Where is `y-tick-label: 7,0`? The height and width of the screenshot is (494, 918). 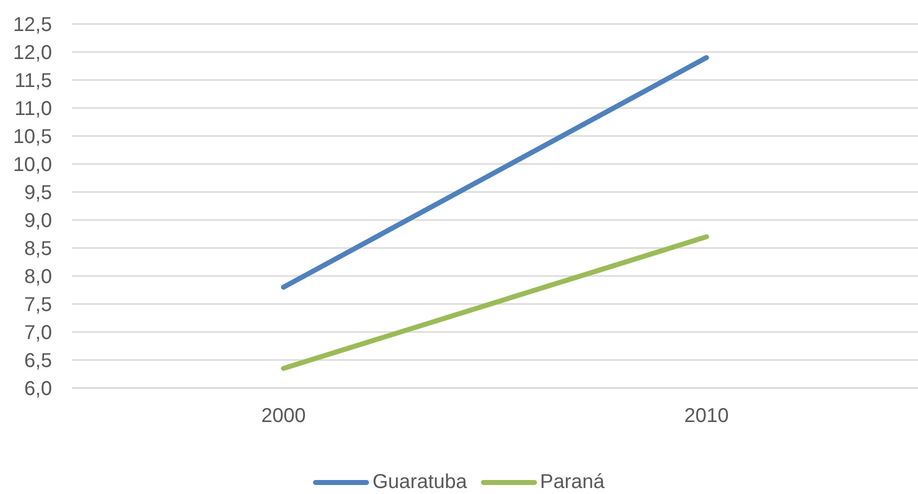 y-tick-label: 7,0 is located at coordinates (38, 333).